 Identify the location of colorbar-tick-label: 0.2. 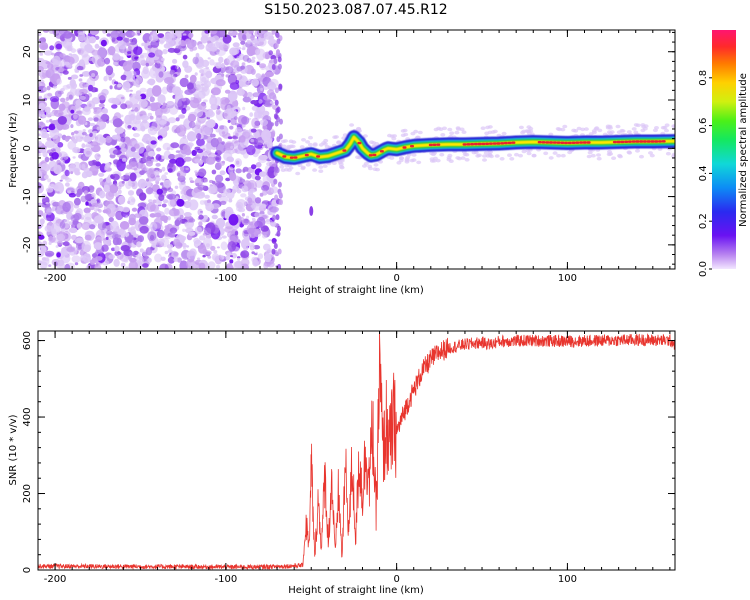
(703, 221).